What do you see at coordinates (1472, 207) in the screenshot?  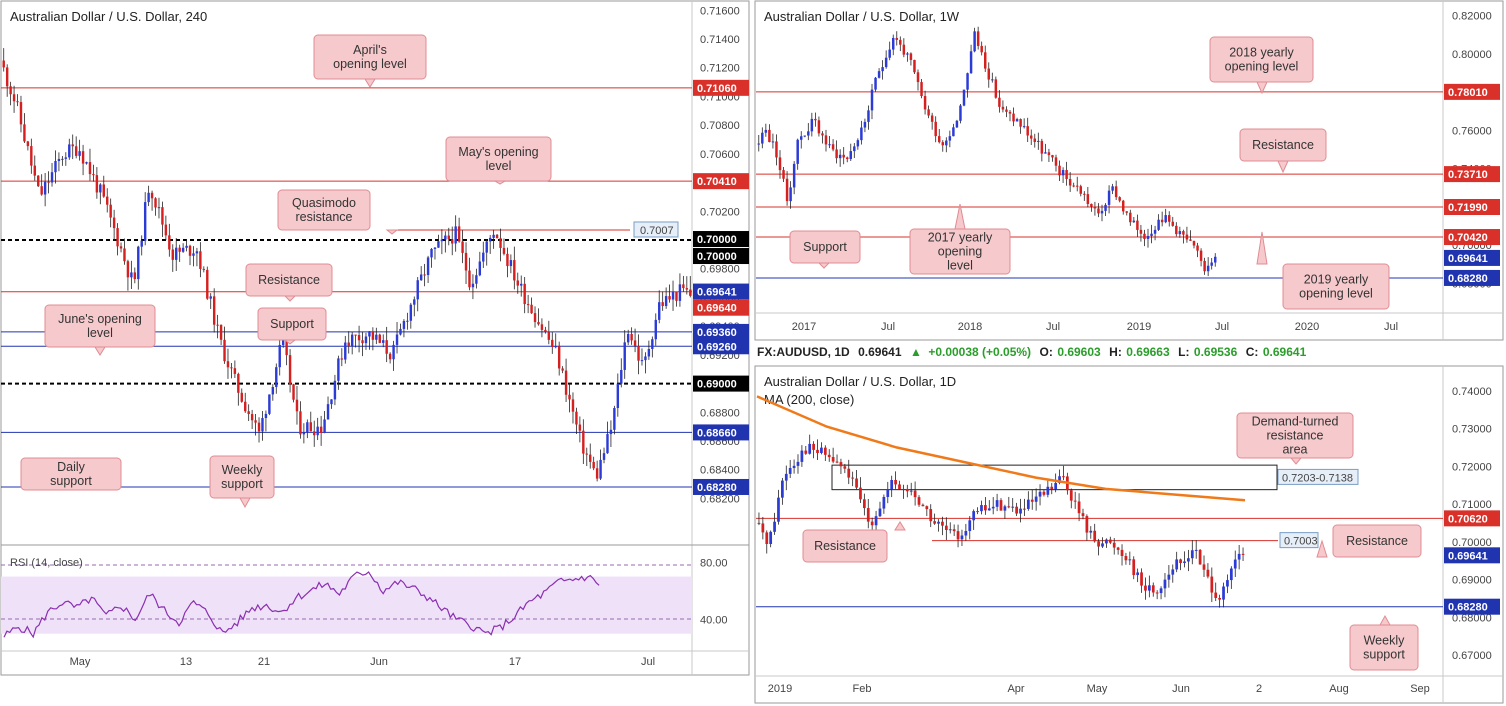 I see `weekly-price-tag` at bounding box center [1472, 207].